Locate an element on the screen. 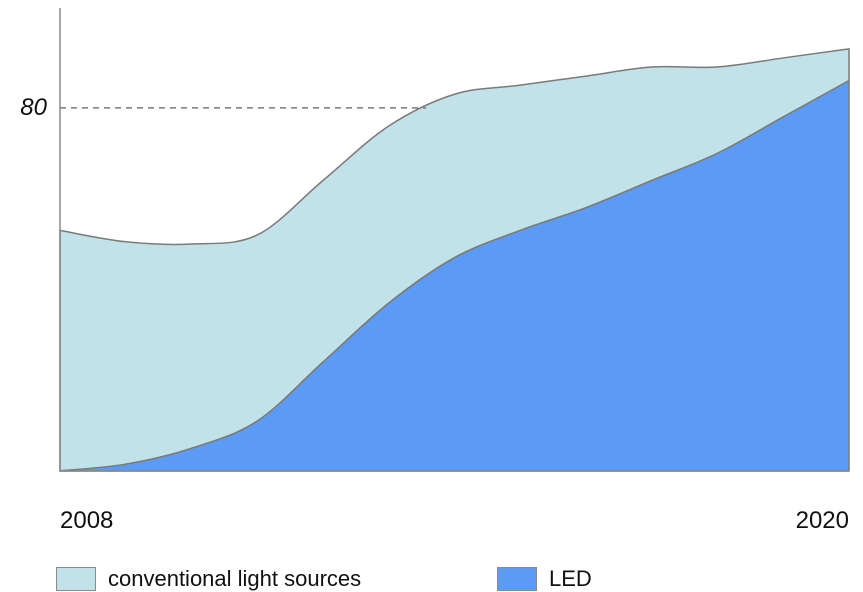  legend-item-led: LED is located at coordinates (544, 579).